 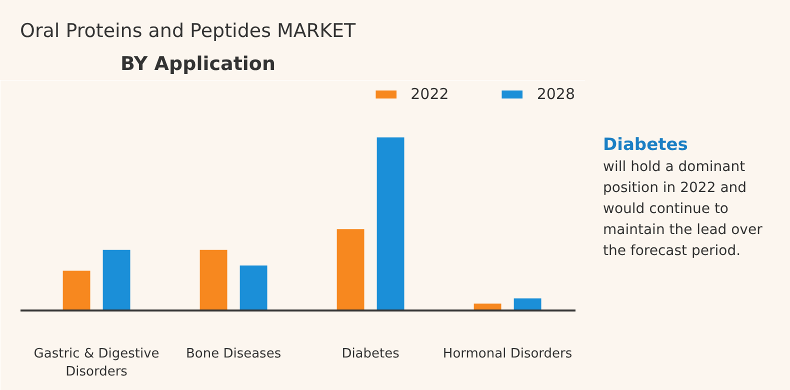 I want to click on x-tick-label: Bone Diseases, so click(x=234, y=354).